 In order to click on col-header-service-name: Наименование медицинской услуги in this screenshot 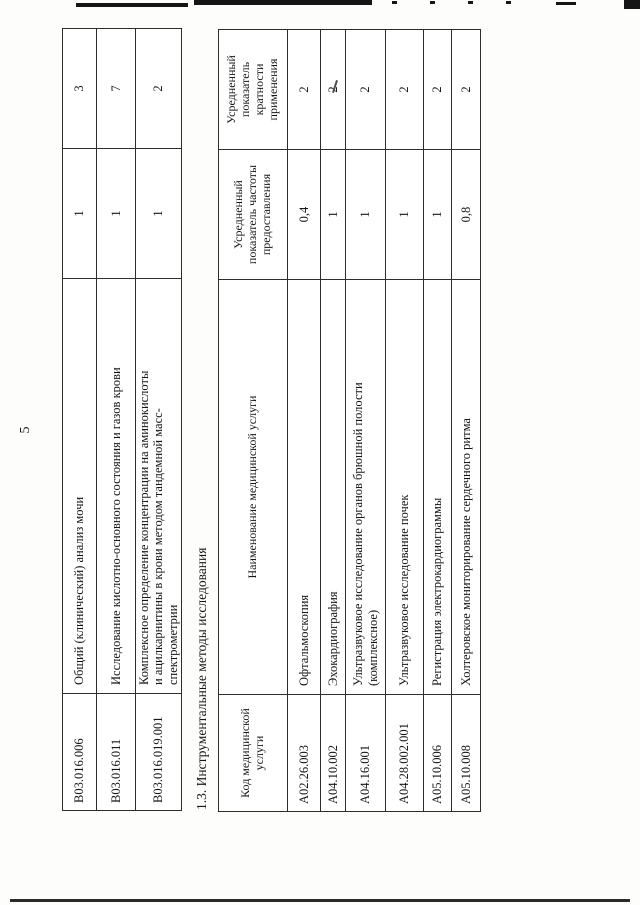, I will do `click(253, 487)`.